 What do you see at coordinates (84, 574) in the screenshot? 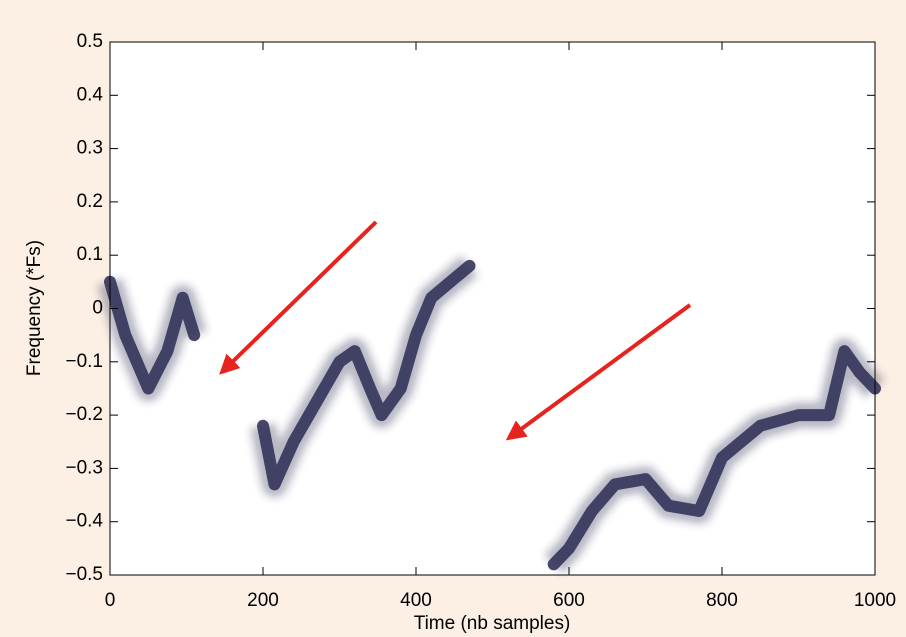
I see `y-tick-label: −0.5` at bounding box center [84, 574].